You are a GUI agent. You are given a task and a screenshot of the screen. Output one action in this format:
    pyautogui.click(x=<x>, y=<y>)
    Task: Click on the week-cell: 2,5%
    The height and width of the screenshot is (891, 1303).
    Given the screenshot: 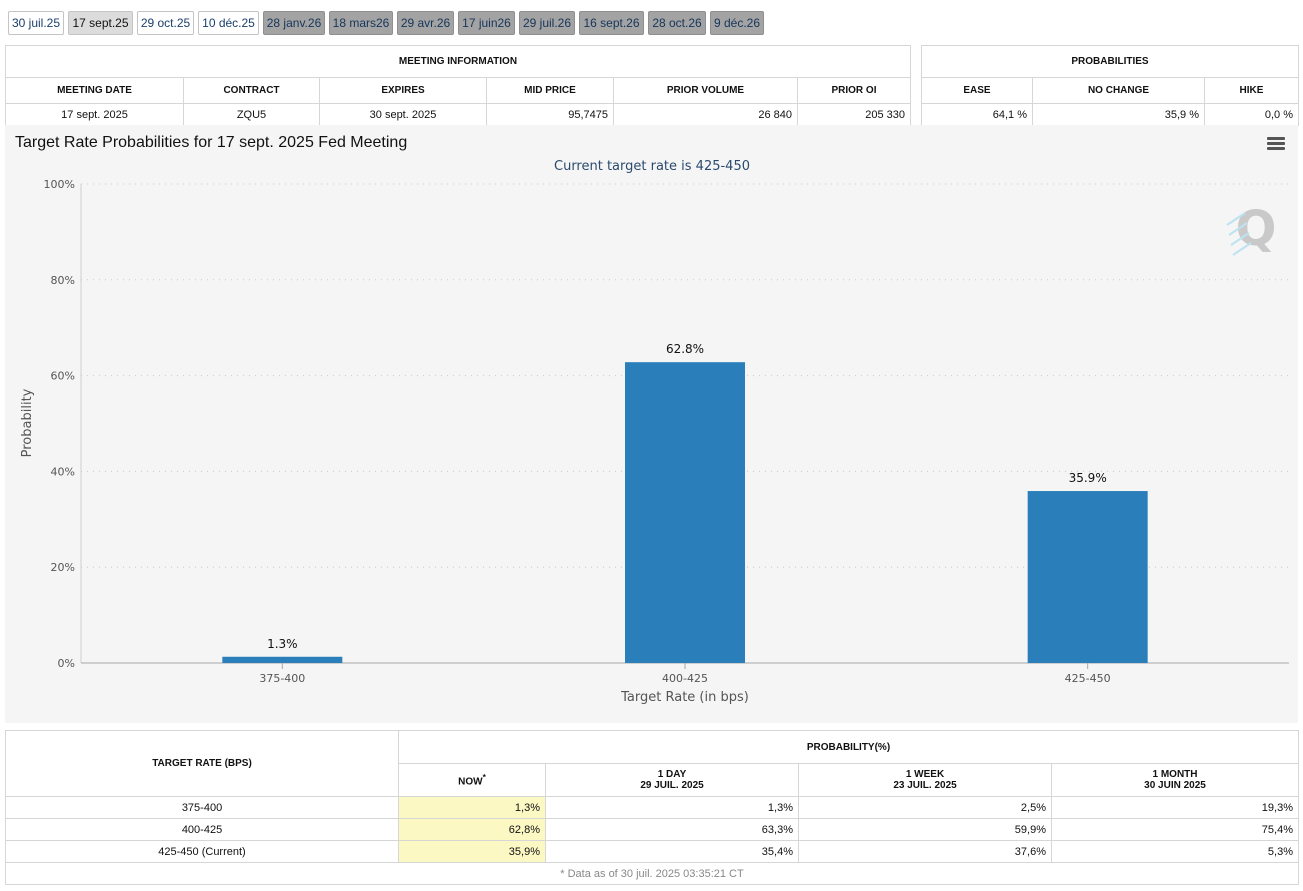 What is the action you would take?
    pyautogui.click(x=925, y=807)
    